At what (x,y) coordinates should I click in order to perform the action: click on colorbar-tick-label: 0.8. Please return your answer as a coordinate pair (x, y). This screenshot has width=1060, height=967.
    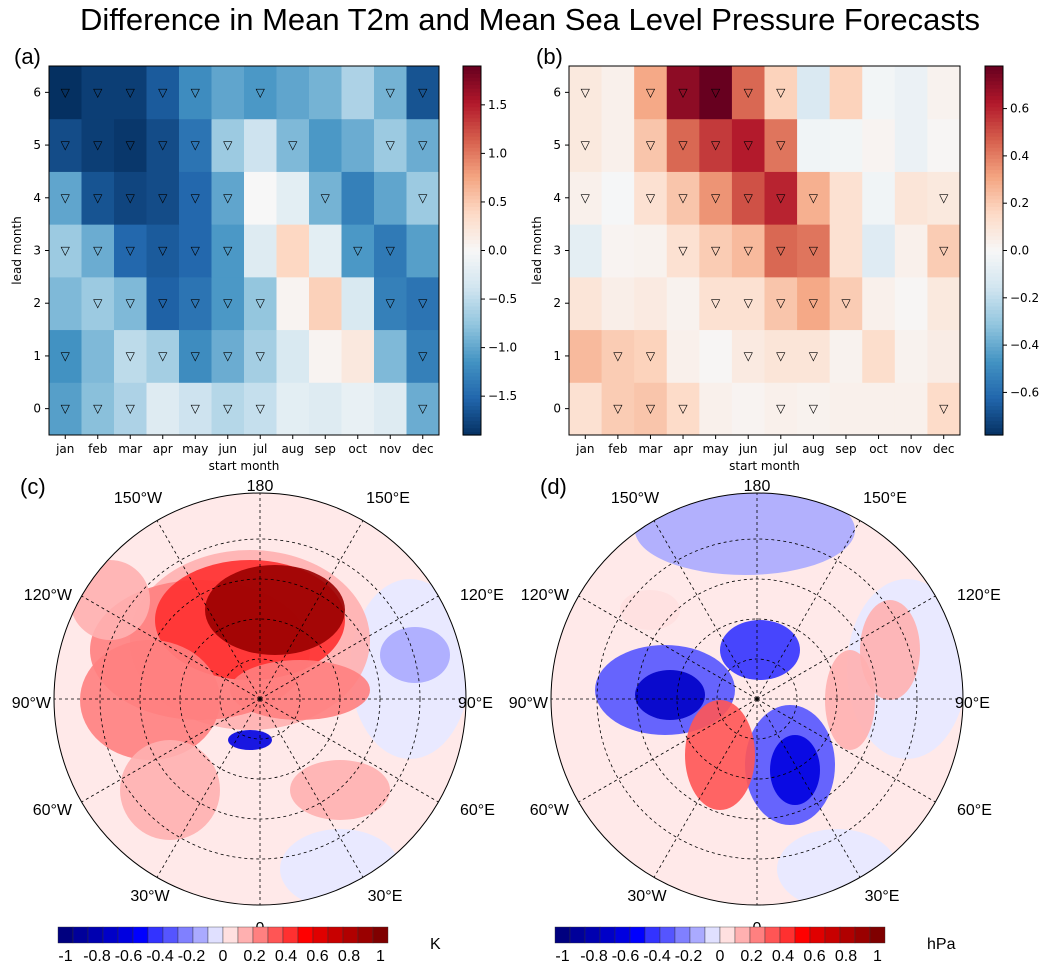
    Looking at the image, I should click on (846, 956).